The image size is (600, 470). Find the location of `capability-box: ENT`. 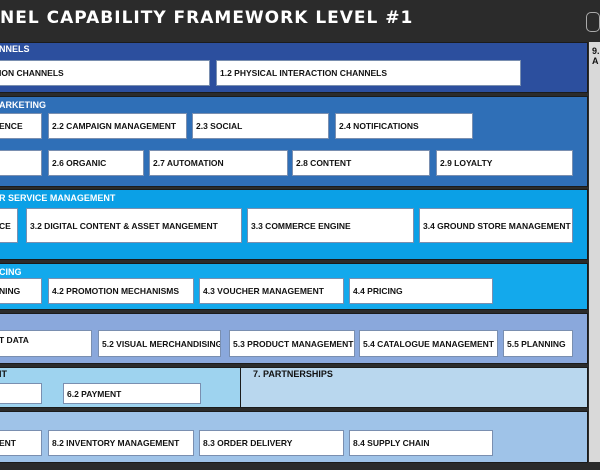

capability-box: ENT is located at coordinates (21, 443).